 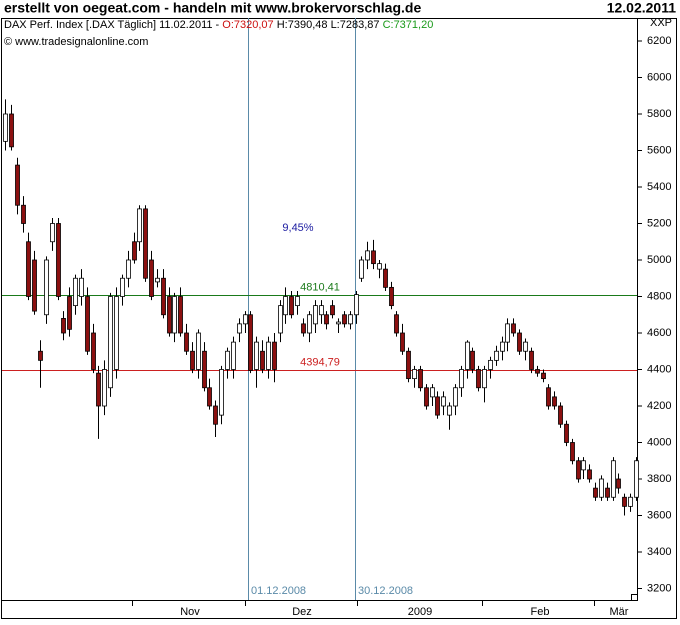 What do you see at coordinates (297, 228) in the screenshot?
I see `change-label: 9,45%` at bounding box center [297, 228].